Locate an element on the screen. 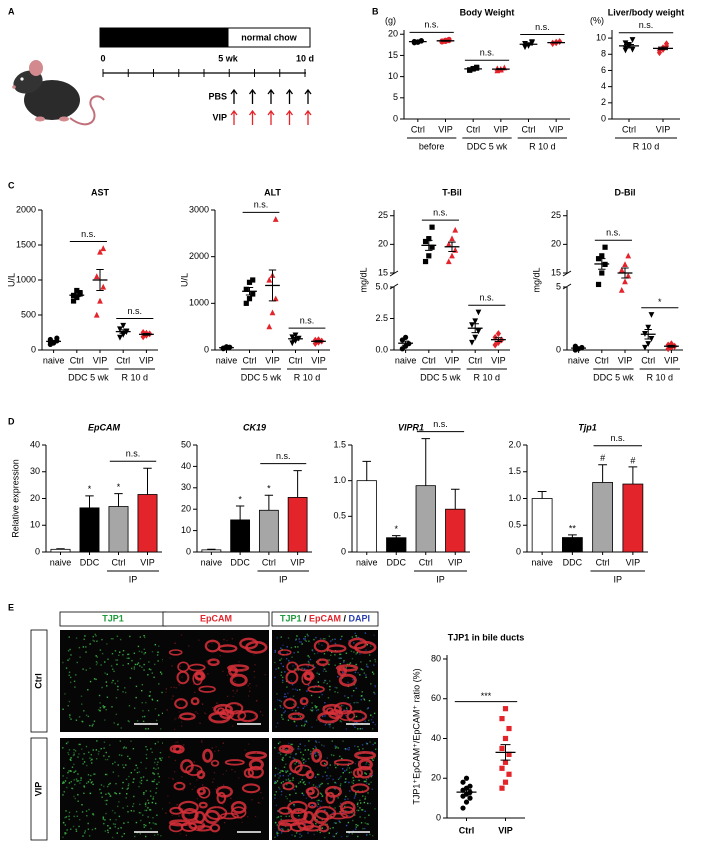  significance-mark: # is located at coordinates (602, 458).